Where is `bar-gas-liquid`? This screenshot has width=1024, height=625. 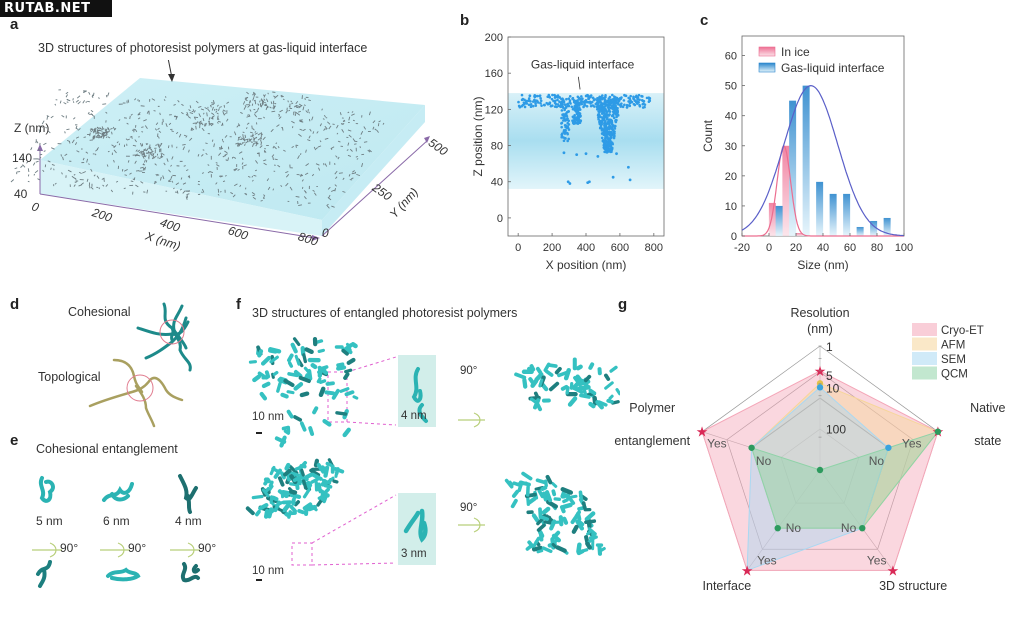
bar-gas-liquid is located at coordinates (806, 161).